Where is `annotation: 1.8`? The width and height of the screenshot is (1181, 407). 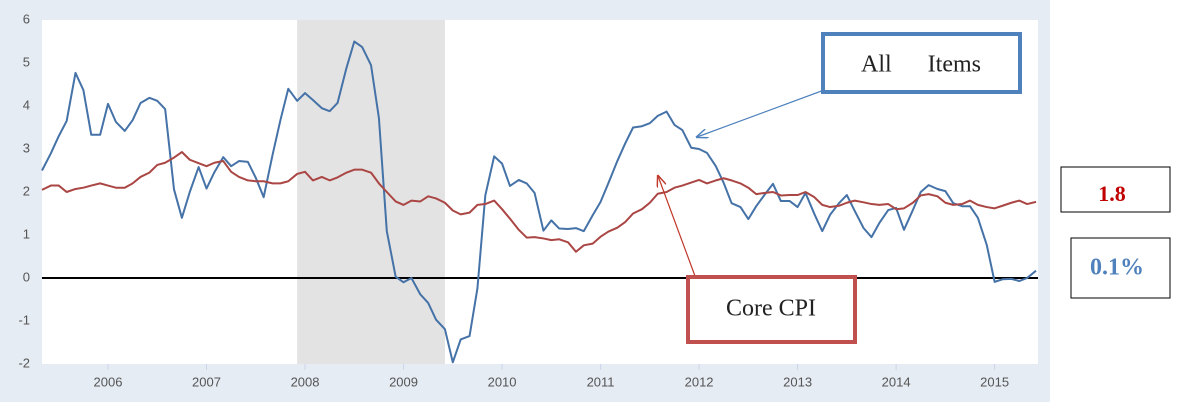 annotation: 1.8 is located at coordinates (1112, 193).